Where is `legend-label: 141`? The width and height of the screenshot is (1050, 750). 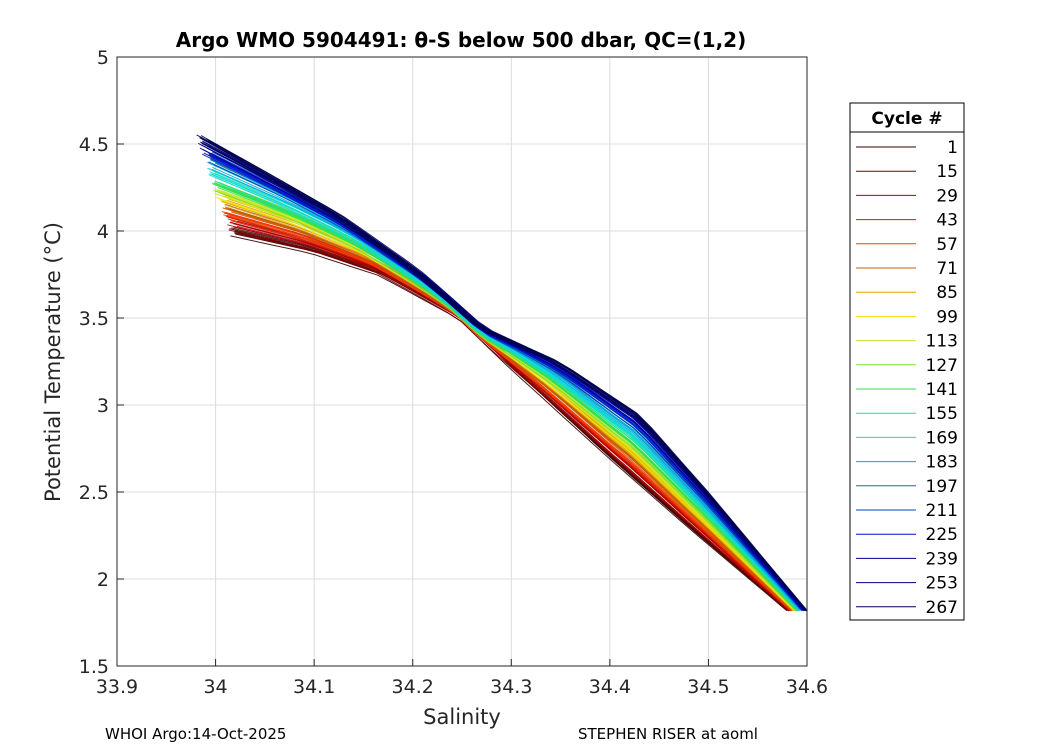
legend-label: 141 is located at coordinates (942, 390).